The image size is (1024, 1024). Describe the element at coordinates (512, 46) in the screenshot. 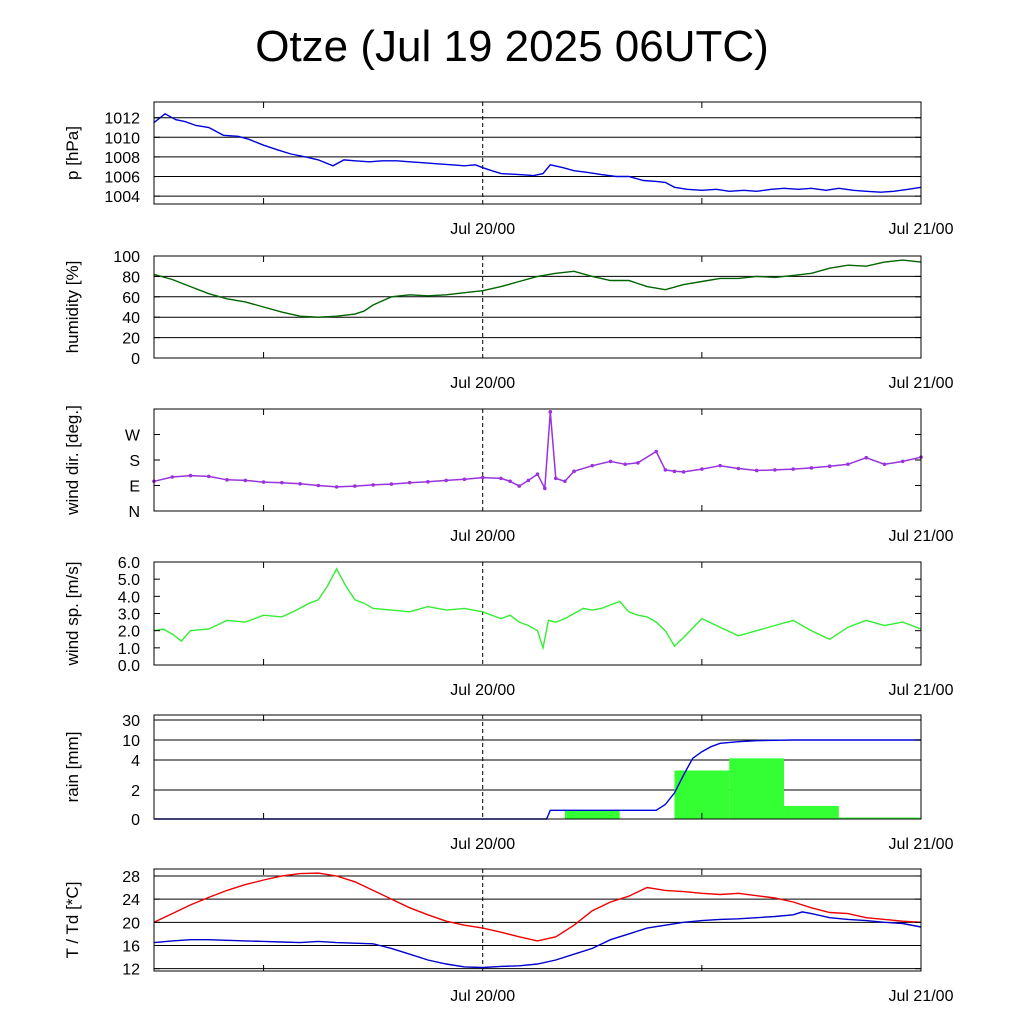

I see `chart-title: Otze (Jul 19 2025 06UTC)` at that location.